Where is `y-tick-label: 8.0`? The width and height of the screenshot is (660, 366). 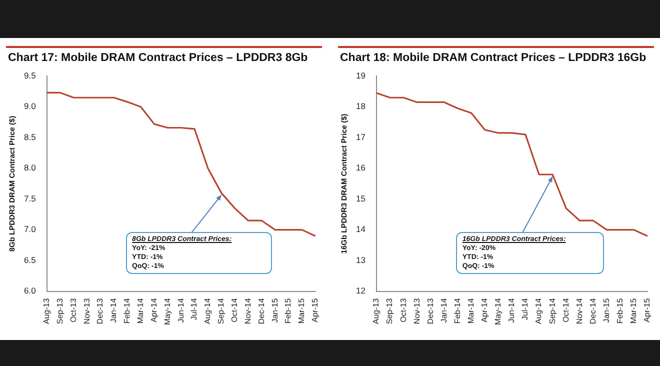
y-tick-label: 8.0 is located at coordinates (30, 167).